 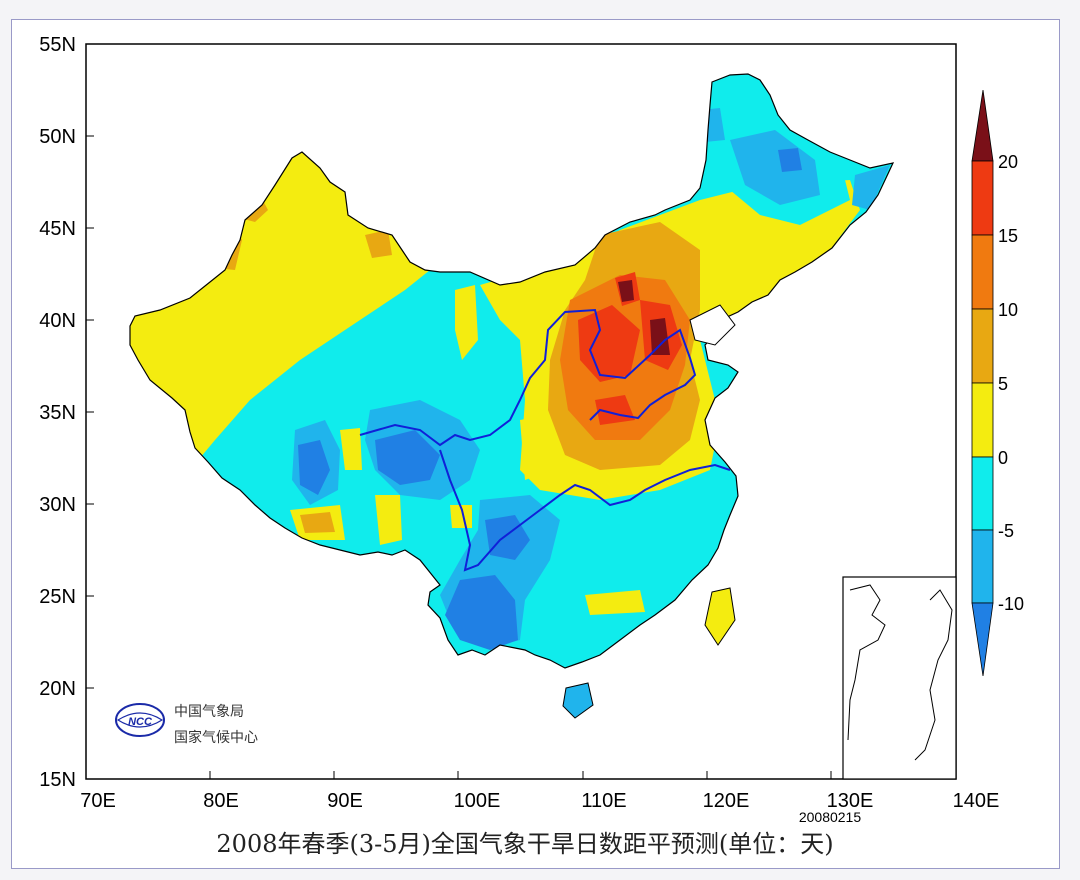 What do you see at coordinates (57, 321) in the screenshot?
I see `y-tick-label: 40N` at bounding box center [57, 321].